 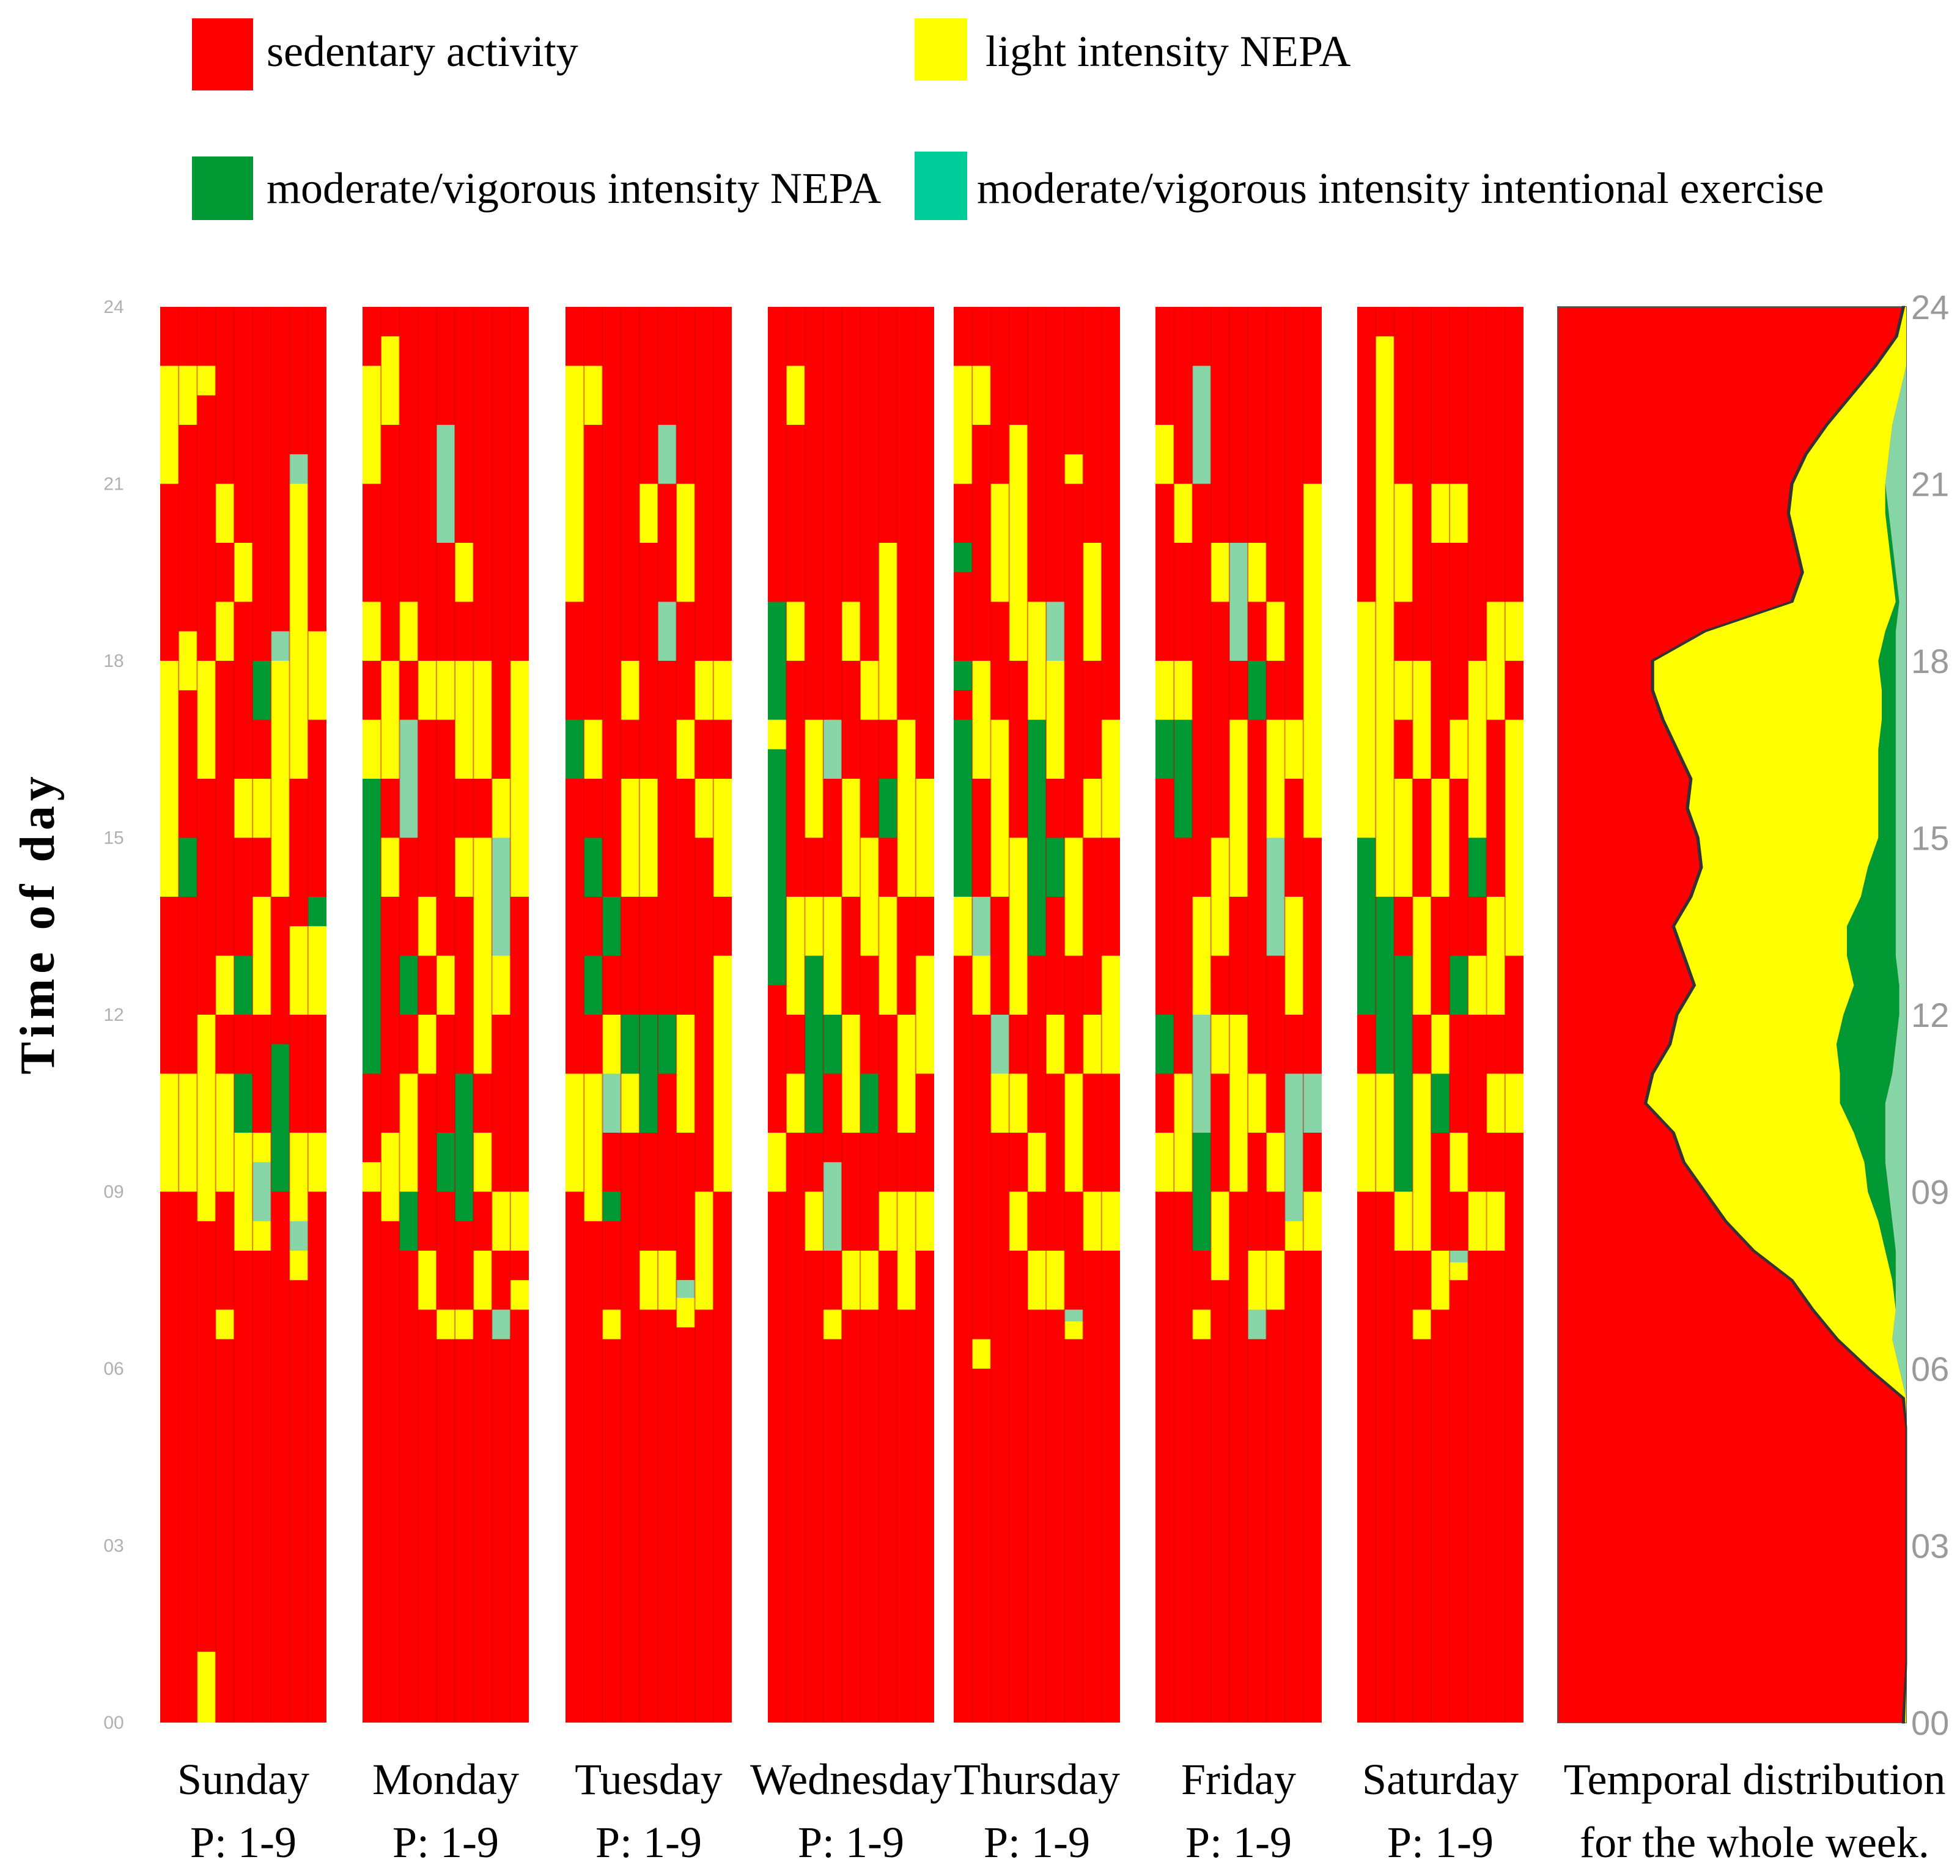 What do you see at coordinates (1440, 1779) in the screenshot?
I see `day-label-saturday: Saturday` at bounding box center [1440, 1779].